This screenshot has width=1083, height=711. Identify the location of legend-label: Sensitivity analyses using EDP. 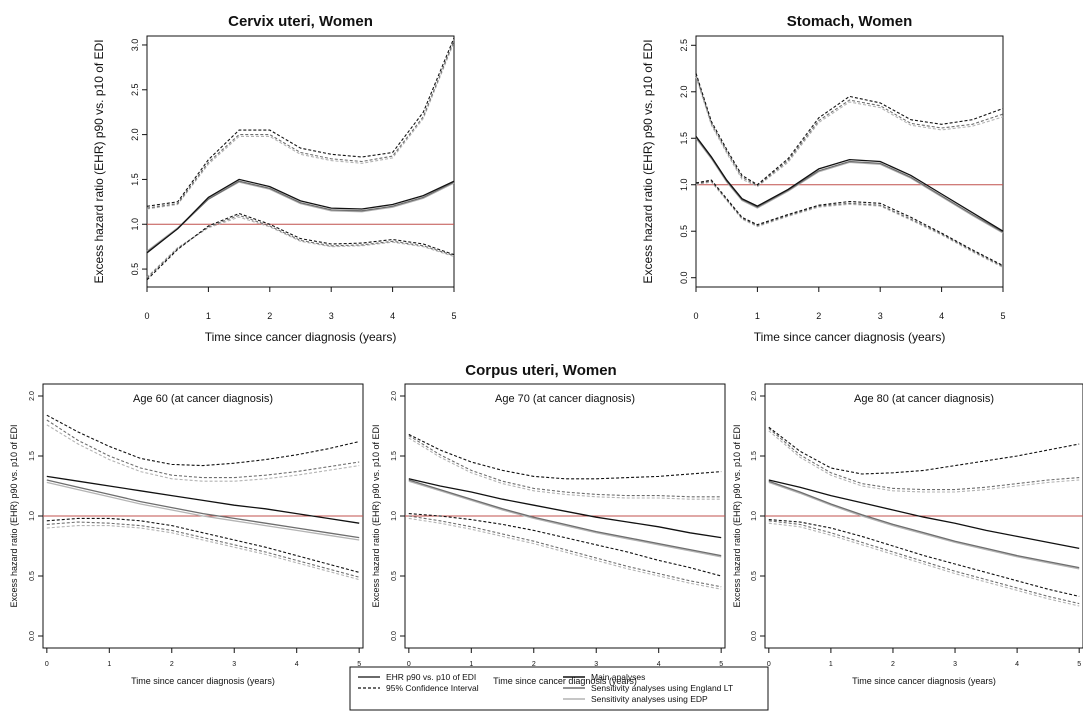
(649, 699).